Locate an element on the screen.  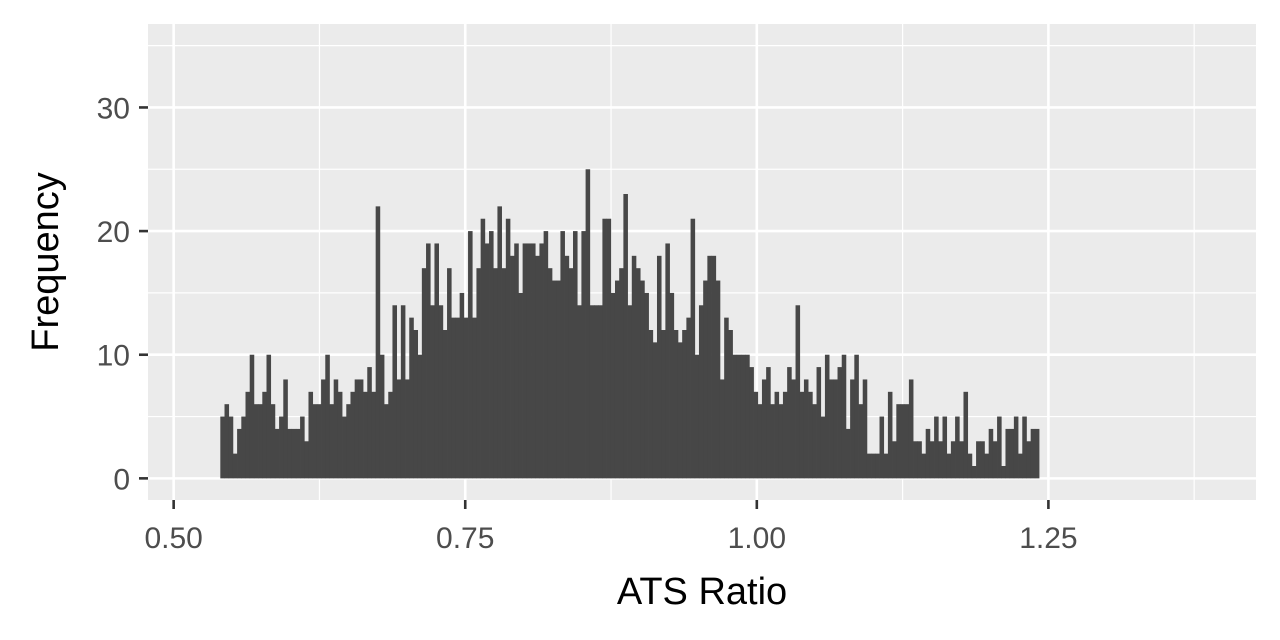
x-axis: 0.50 0.75 1.00 1.25 is located at coordinates (611, 527).